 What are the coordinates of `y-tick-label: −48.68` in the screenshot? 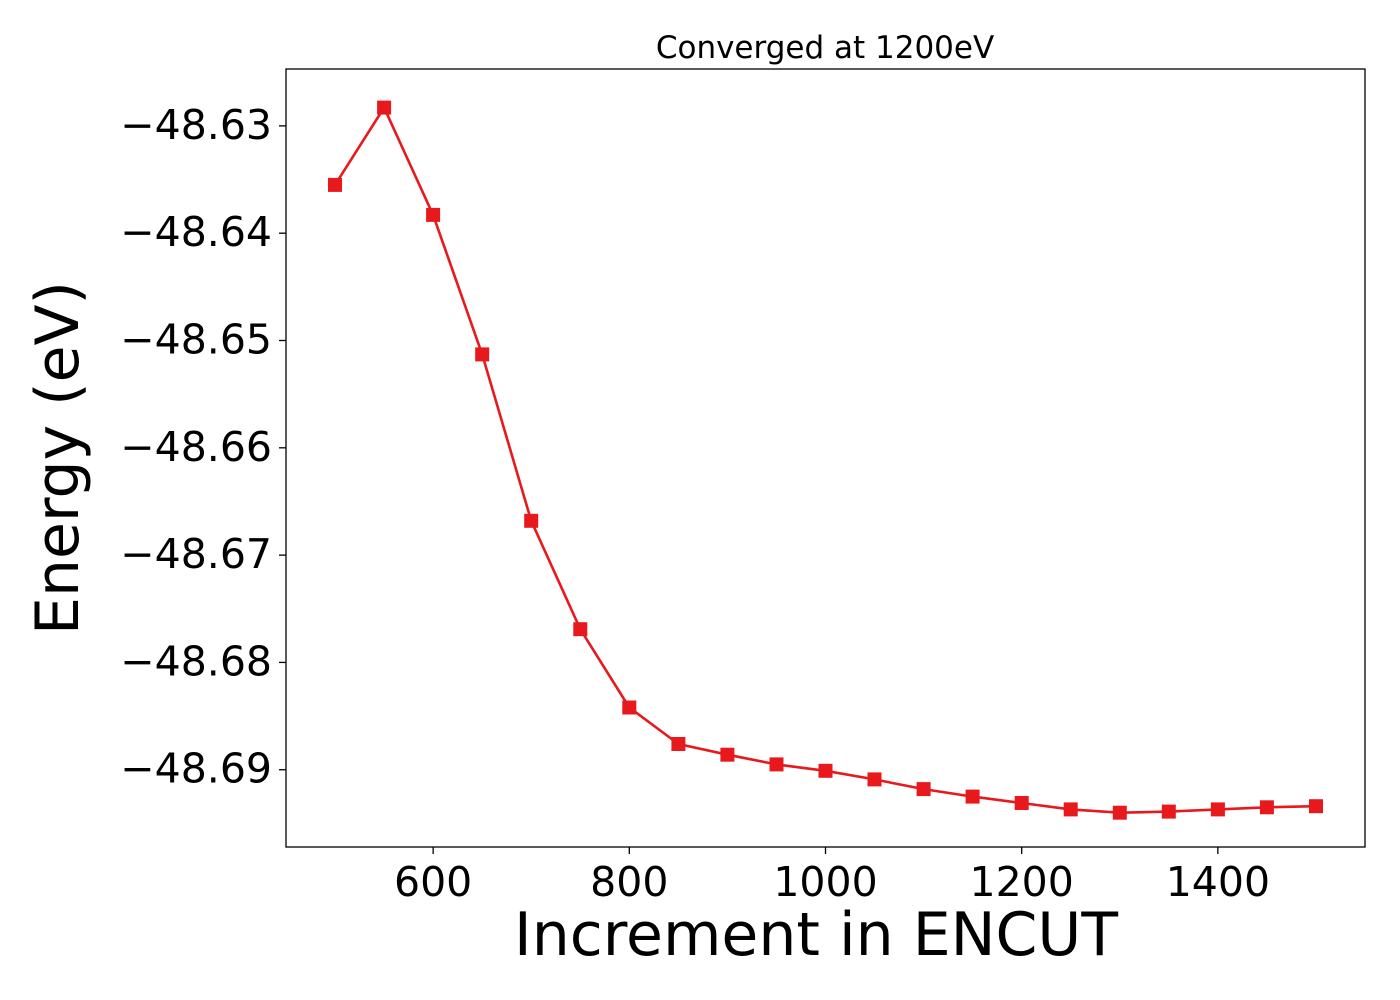 It's located at (196, 661).